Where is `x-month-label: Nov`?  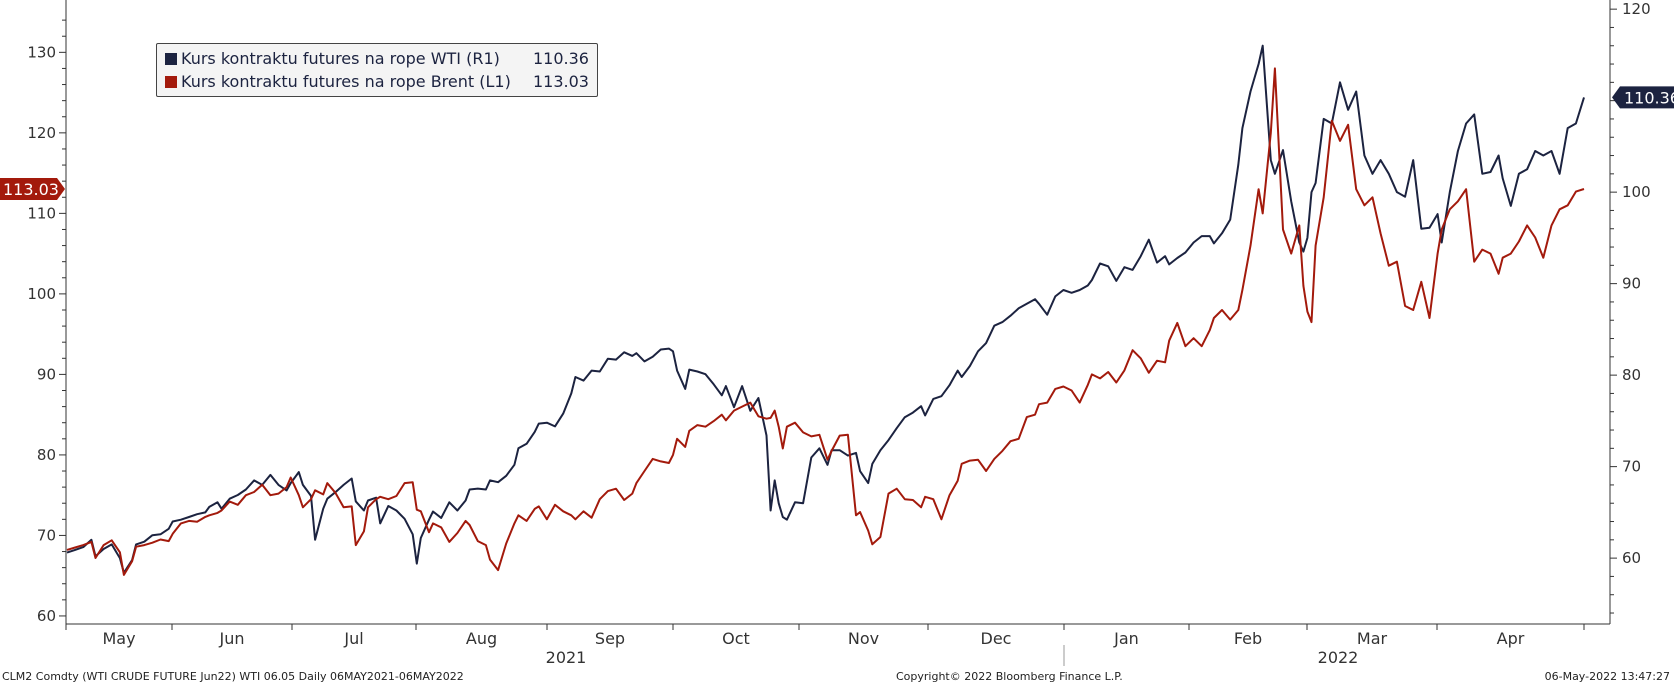
x-month-label: Nov is located at coordinates (863, 638).